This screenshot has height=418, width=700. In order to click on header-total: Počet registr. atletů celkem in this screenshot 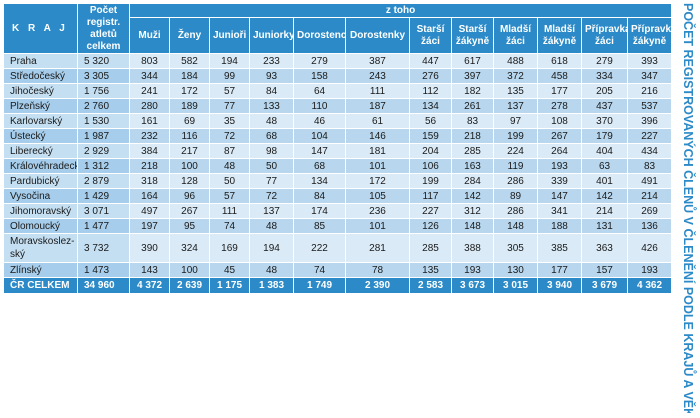, I will do `click(103, 28)`.